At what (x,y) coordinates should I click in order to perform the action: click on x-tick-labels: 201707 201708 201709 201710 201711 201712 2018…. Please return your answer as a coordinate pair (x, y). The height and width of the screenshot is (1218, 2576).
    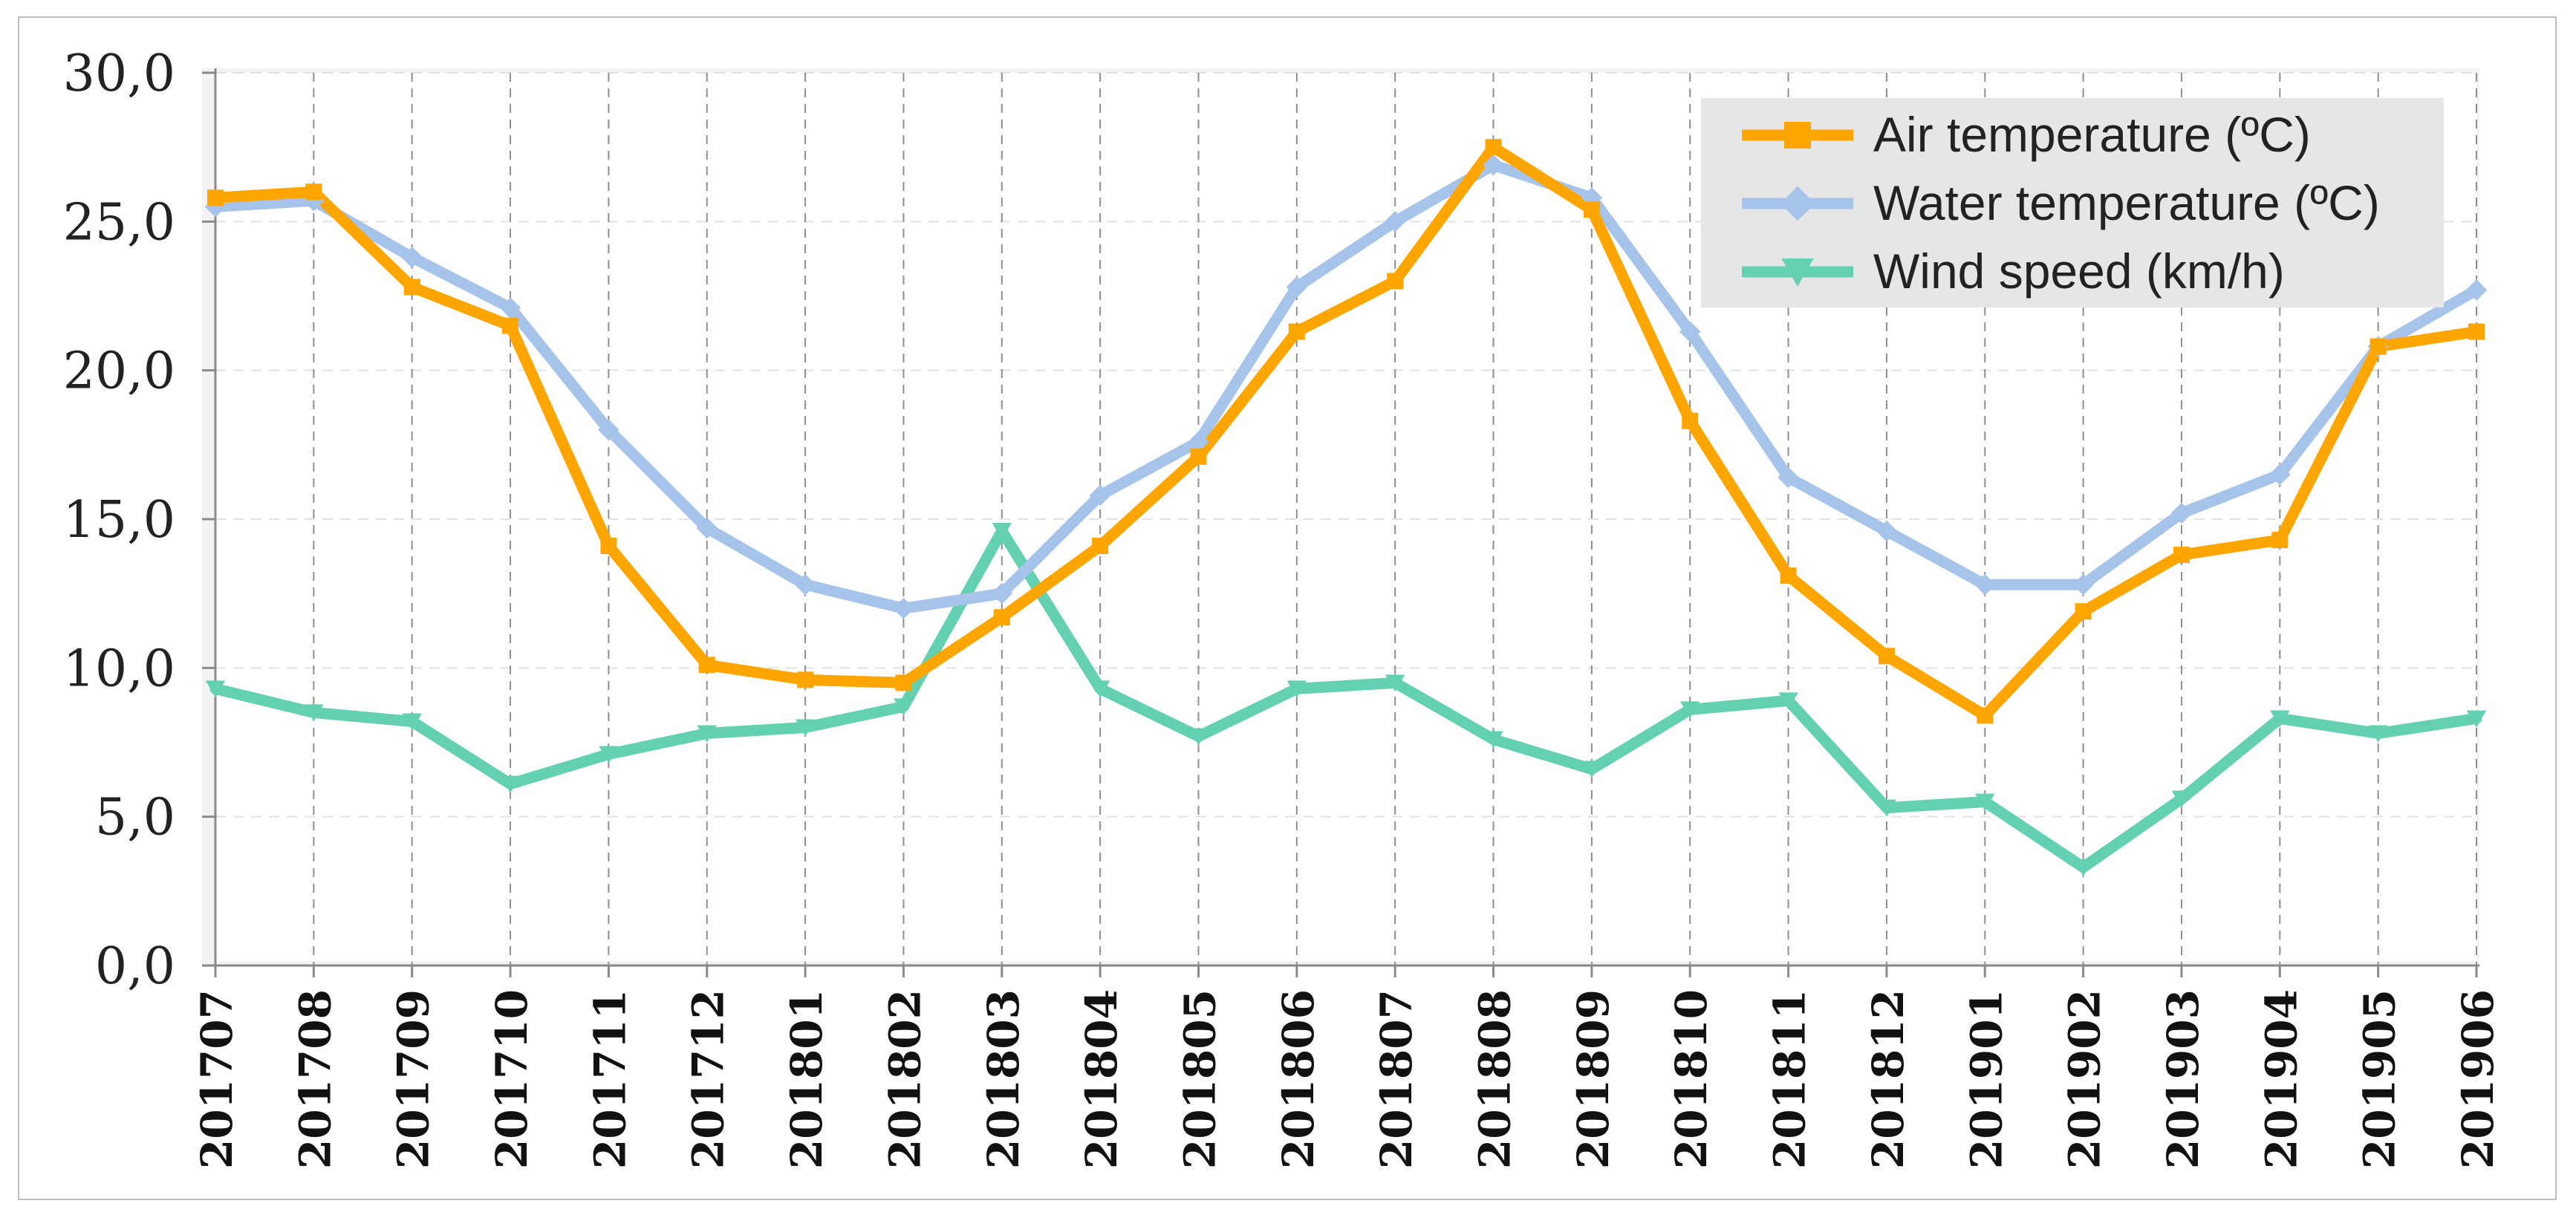
    Looking at the image, I should click on (1347, 1079).